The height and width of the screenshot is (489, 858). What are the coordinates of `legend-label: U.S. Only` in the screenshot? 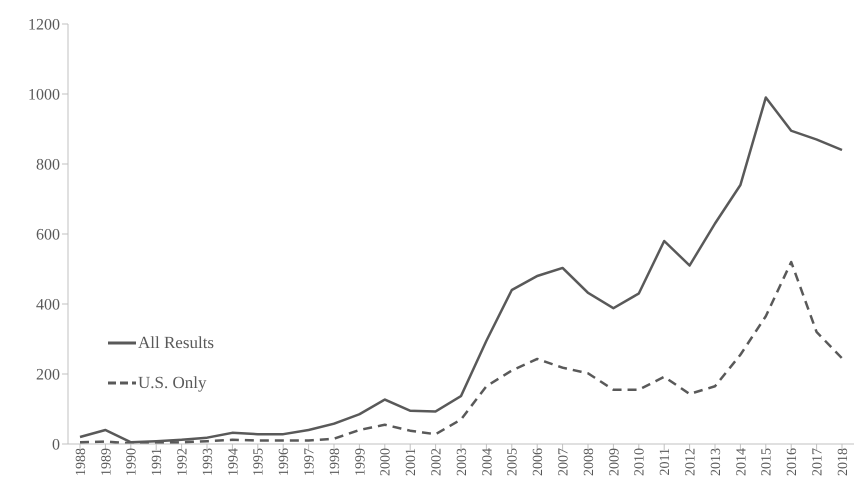 It's located at (172, 383).